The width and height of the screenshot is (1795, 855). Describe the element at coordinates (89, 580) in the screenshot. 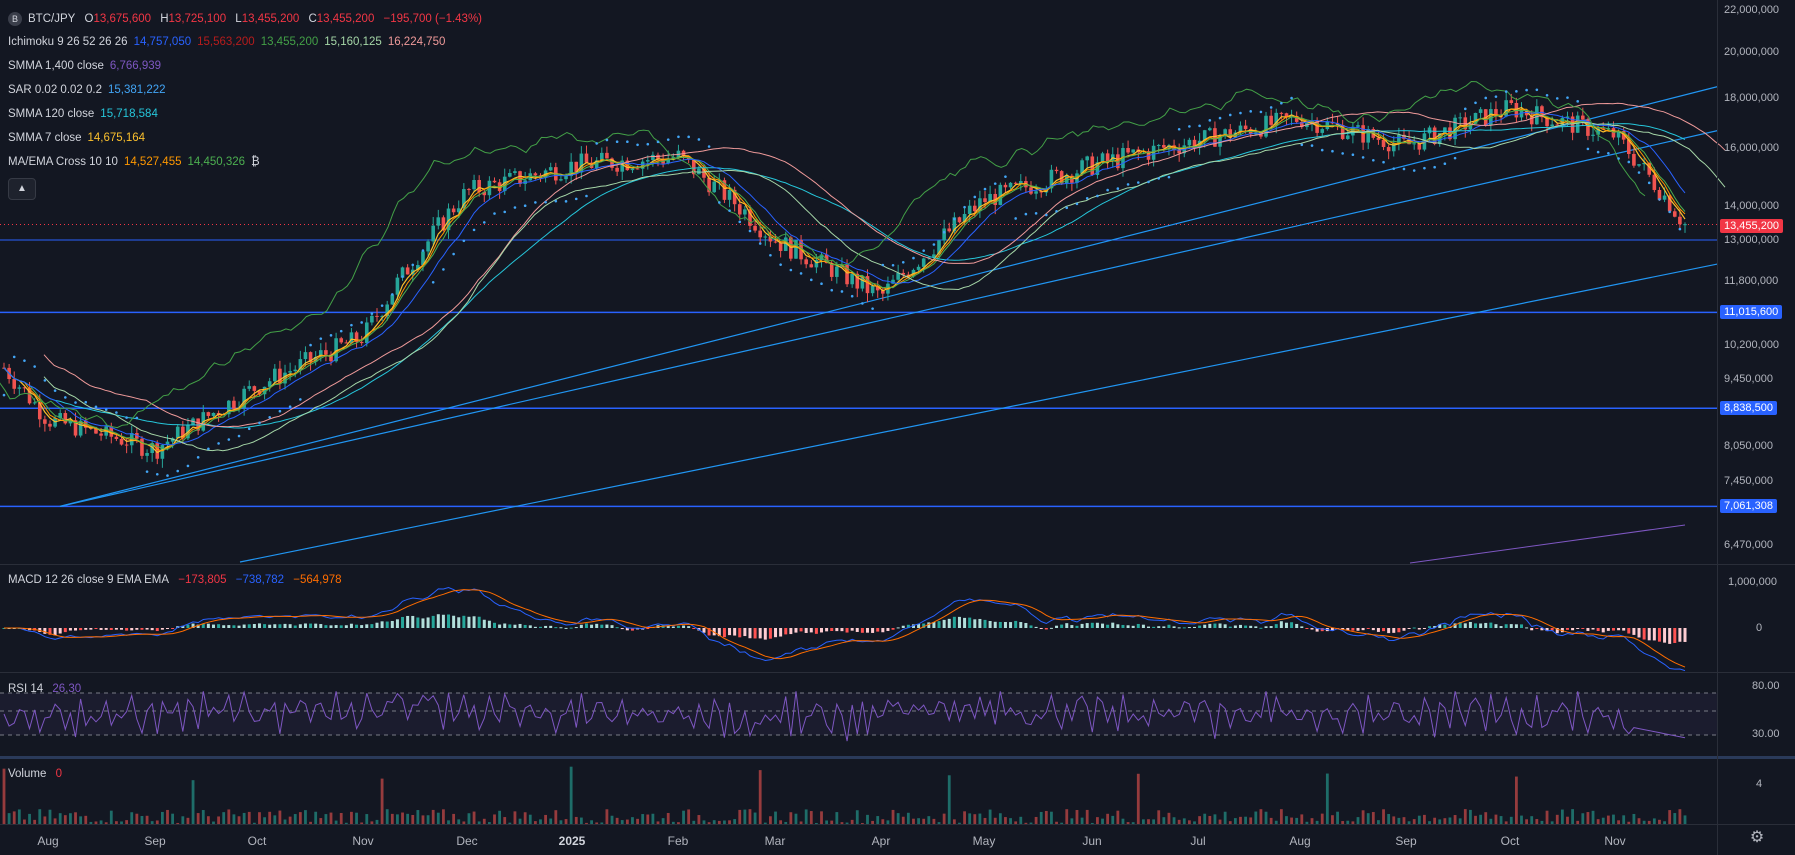

I see `macd-label: MACD 12 26 close 9 EMA EMA` at that location.